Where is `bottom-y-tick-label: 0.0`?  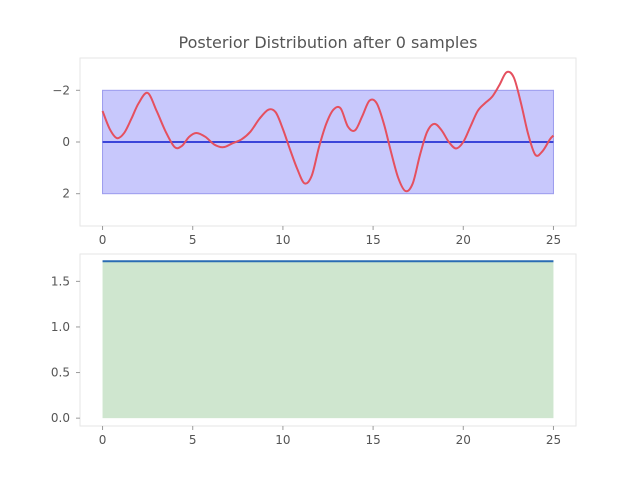 bottom-y-tick-label: 0.0 is located at coordinates (60, 418).